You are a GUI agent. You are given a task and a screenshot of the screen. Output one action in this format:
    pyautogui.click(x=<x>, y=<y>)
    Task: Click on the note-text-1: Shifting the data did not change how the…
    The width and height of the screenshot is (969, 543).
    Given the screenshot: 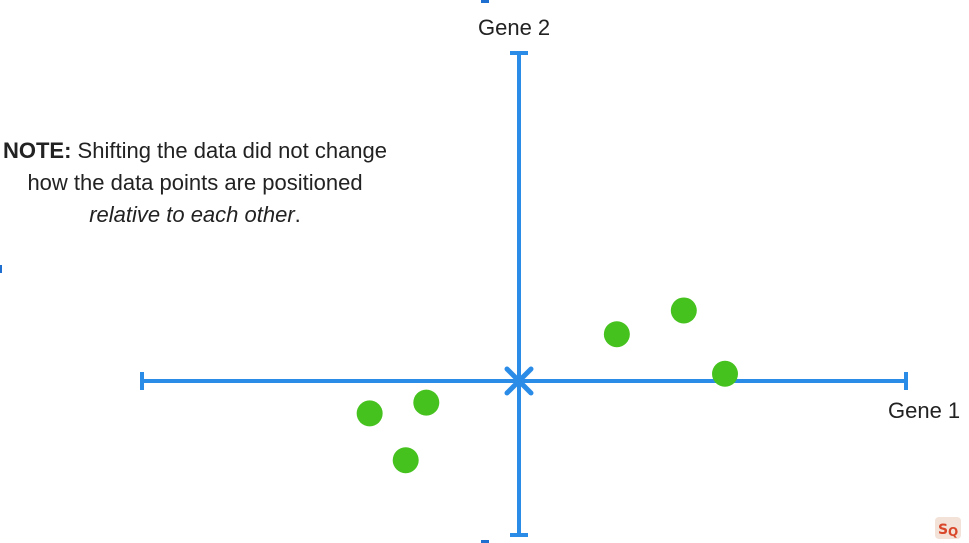 What is the action you would take?
    pyautogui.click(x=207, y=166)
    